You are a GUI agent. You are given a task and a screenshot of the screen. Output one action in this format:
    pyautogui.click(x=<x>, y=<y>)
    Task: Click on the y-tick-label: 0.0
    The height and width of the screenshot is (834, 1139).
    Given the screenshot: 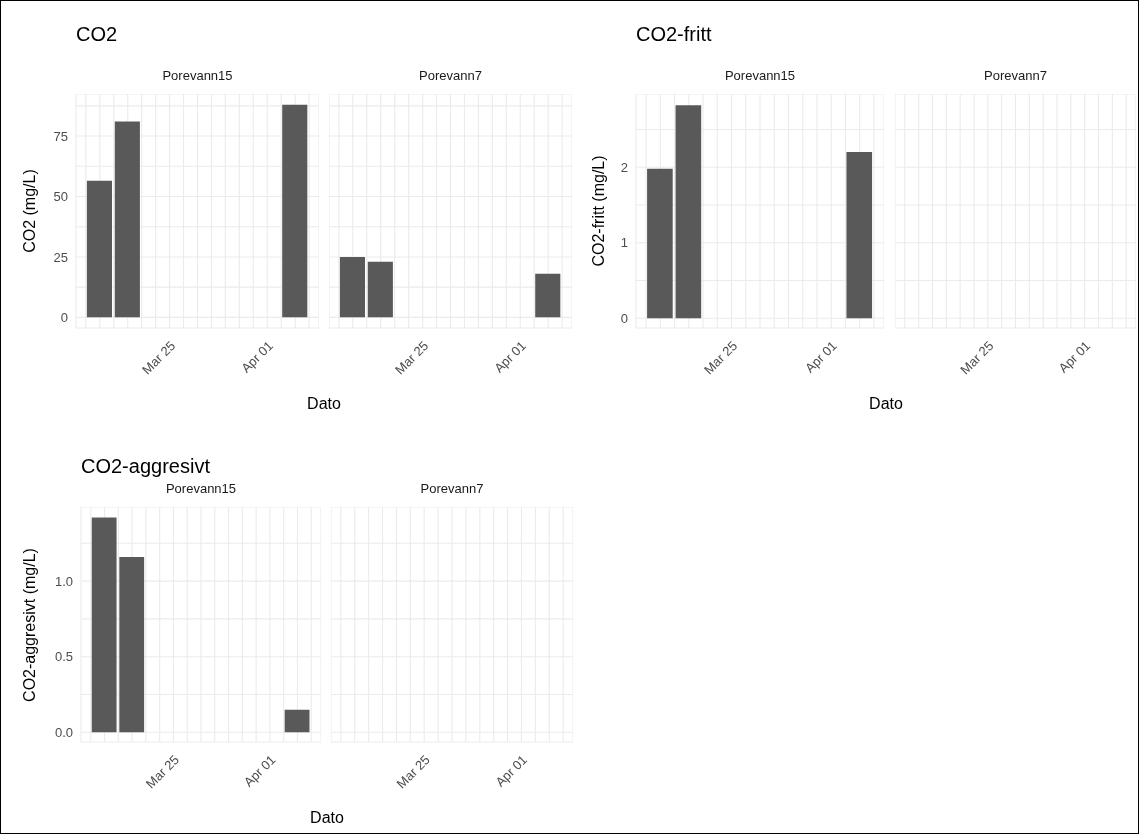 What is the action you would take?
    pyautogui.click(x=63, y=732)
    